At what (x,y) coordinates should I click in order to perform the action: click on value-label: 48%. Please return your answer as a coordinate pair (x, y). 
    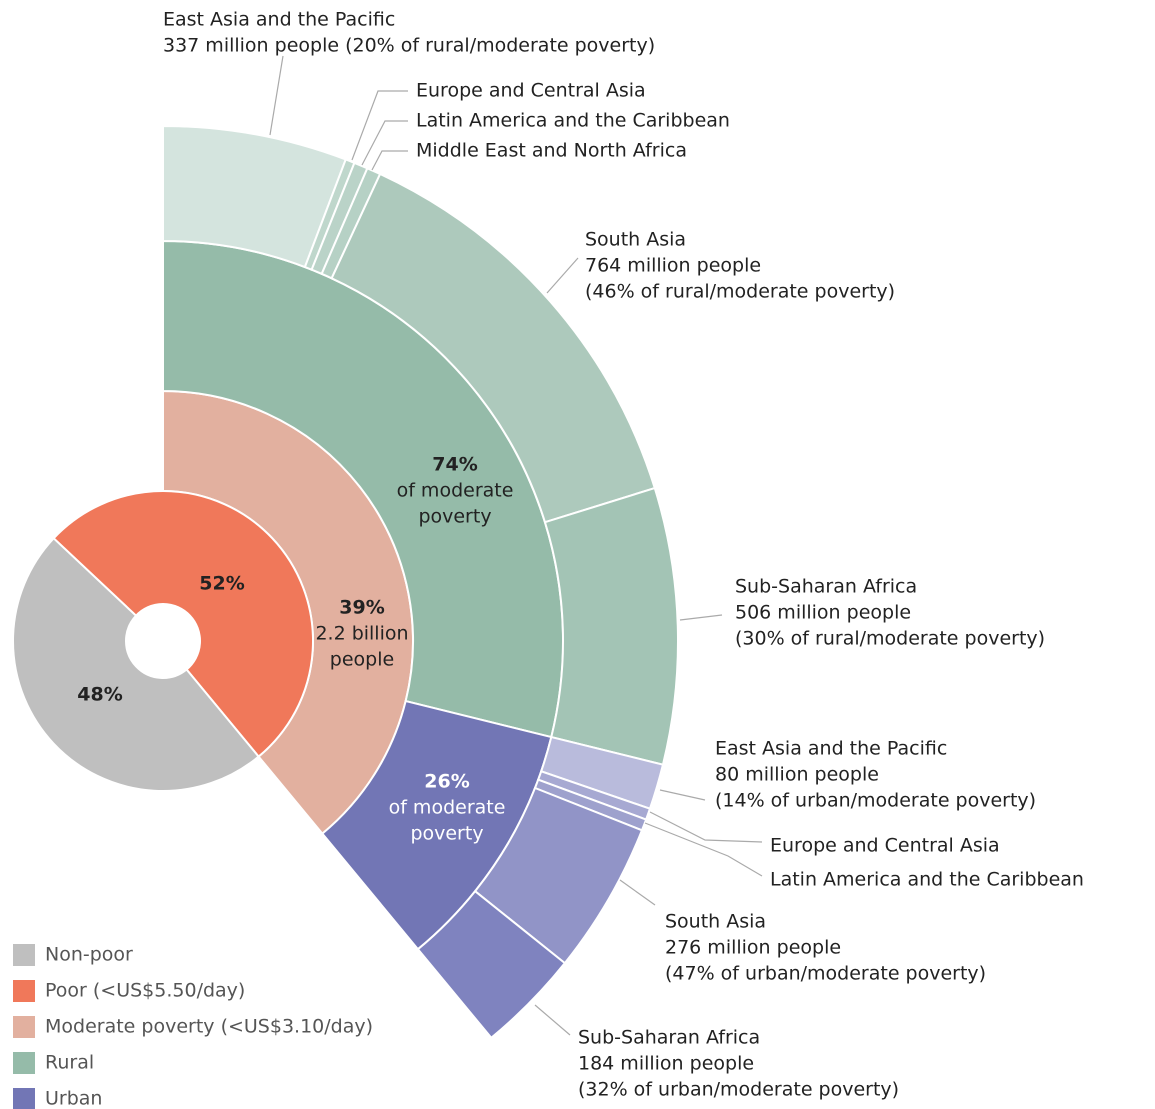
    Looking at the image, I should click on (99, 695).